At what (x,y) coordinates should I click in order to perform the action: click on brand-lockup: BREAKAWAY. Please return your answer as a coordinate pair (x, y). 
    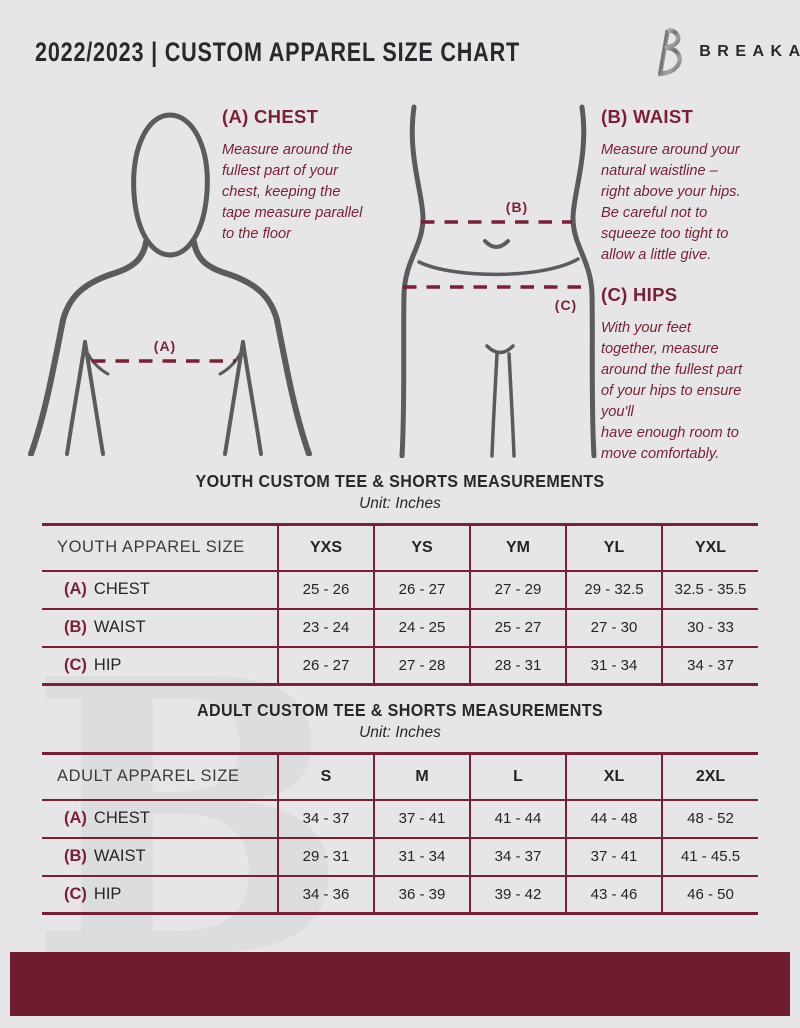
    Looking at the image, I should click on (720, 52).